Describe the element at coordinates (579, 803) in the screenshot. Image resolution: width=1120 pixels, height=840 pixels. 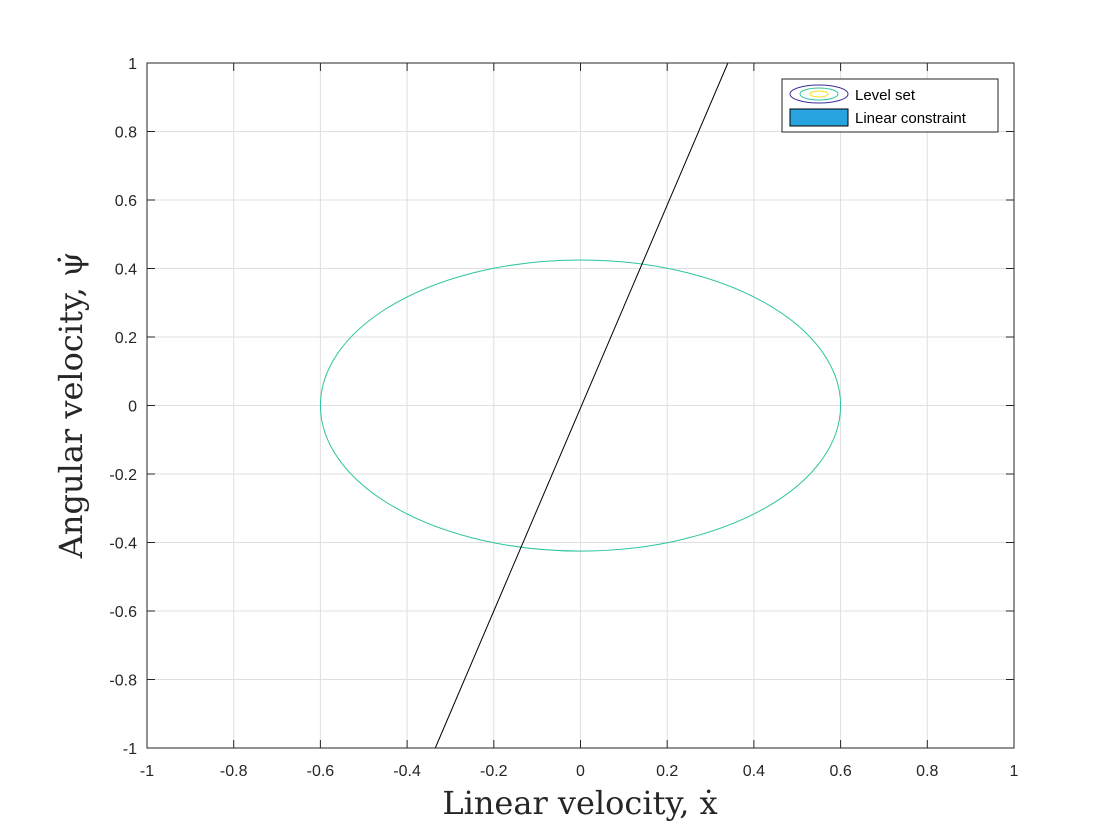
I see `x-axis-label: Linear velocity, ẋ` at that location.